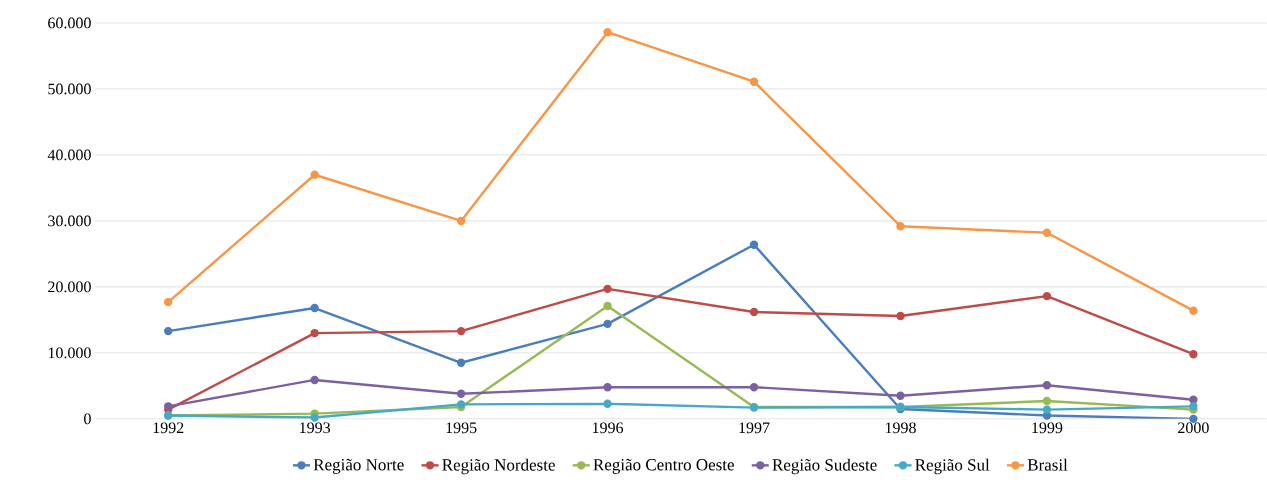 This screenshot has width=1267, height=487. Describe the element at coordinates (663, 466) in the screenshot. I see `legend-label: Região Centro Oeste` at that location.